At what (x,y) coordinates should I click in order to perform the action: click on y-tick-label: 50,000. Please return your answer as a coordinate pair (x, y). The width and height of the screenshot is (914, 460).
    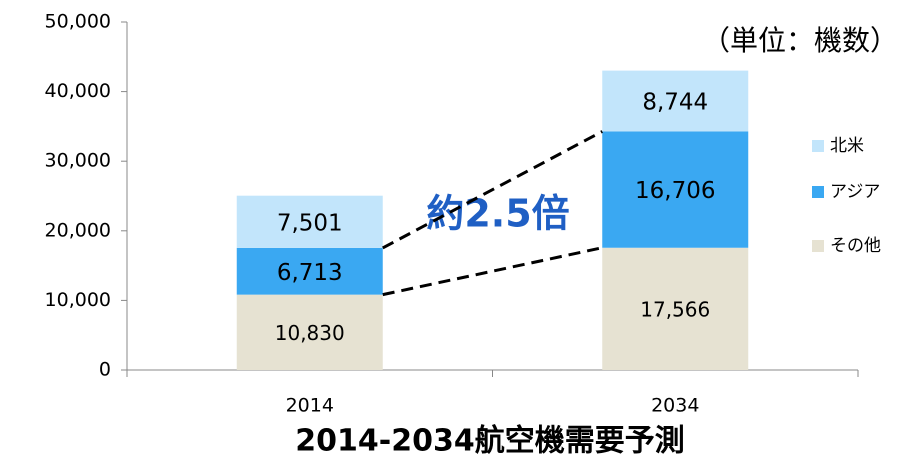
    Looking at the image, I should click on (78, 22).